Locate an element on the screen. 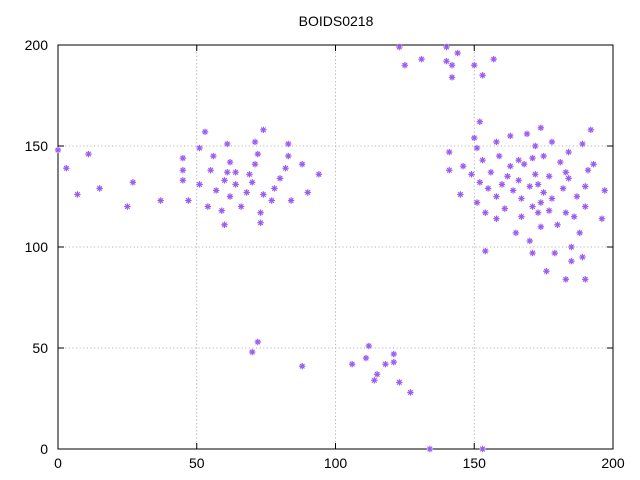 This screenshot has width=640, height=480. x-tick-label: 200 is located at coordinates (613, 463).